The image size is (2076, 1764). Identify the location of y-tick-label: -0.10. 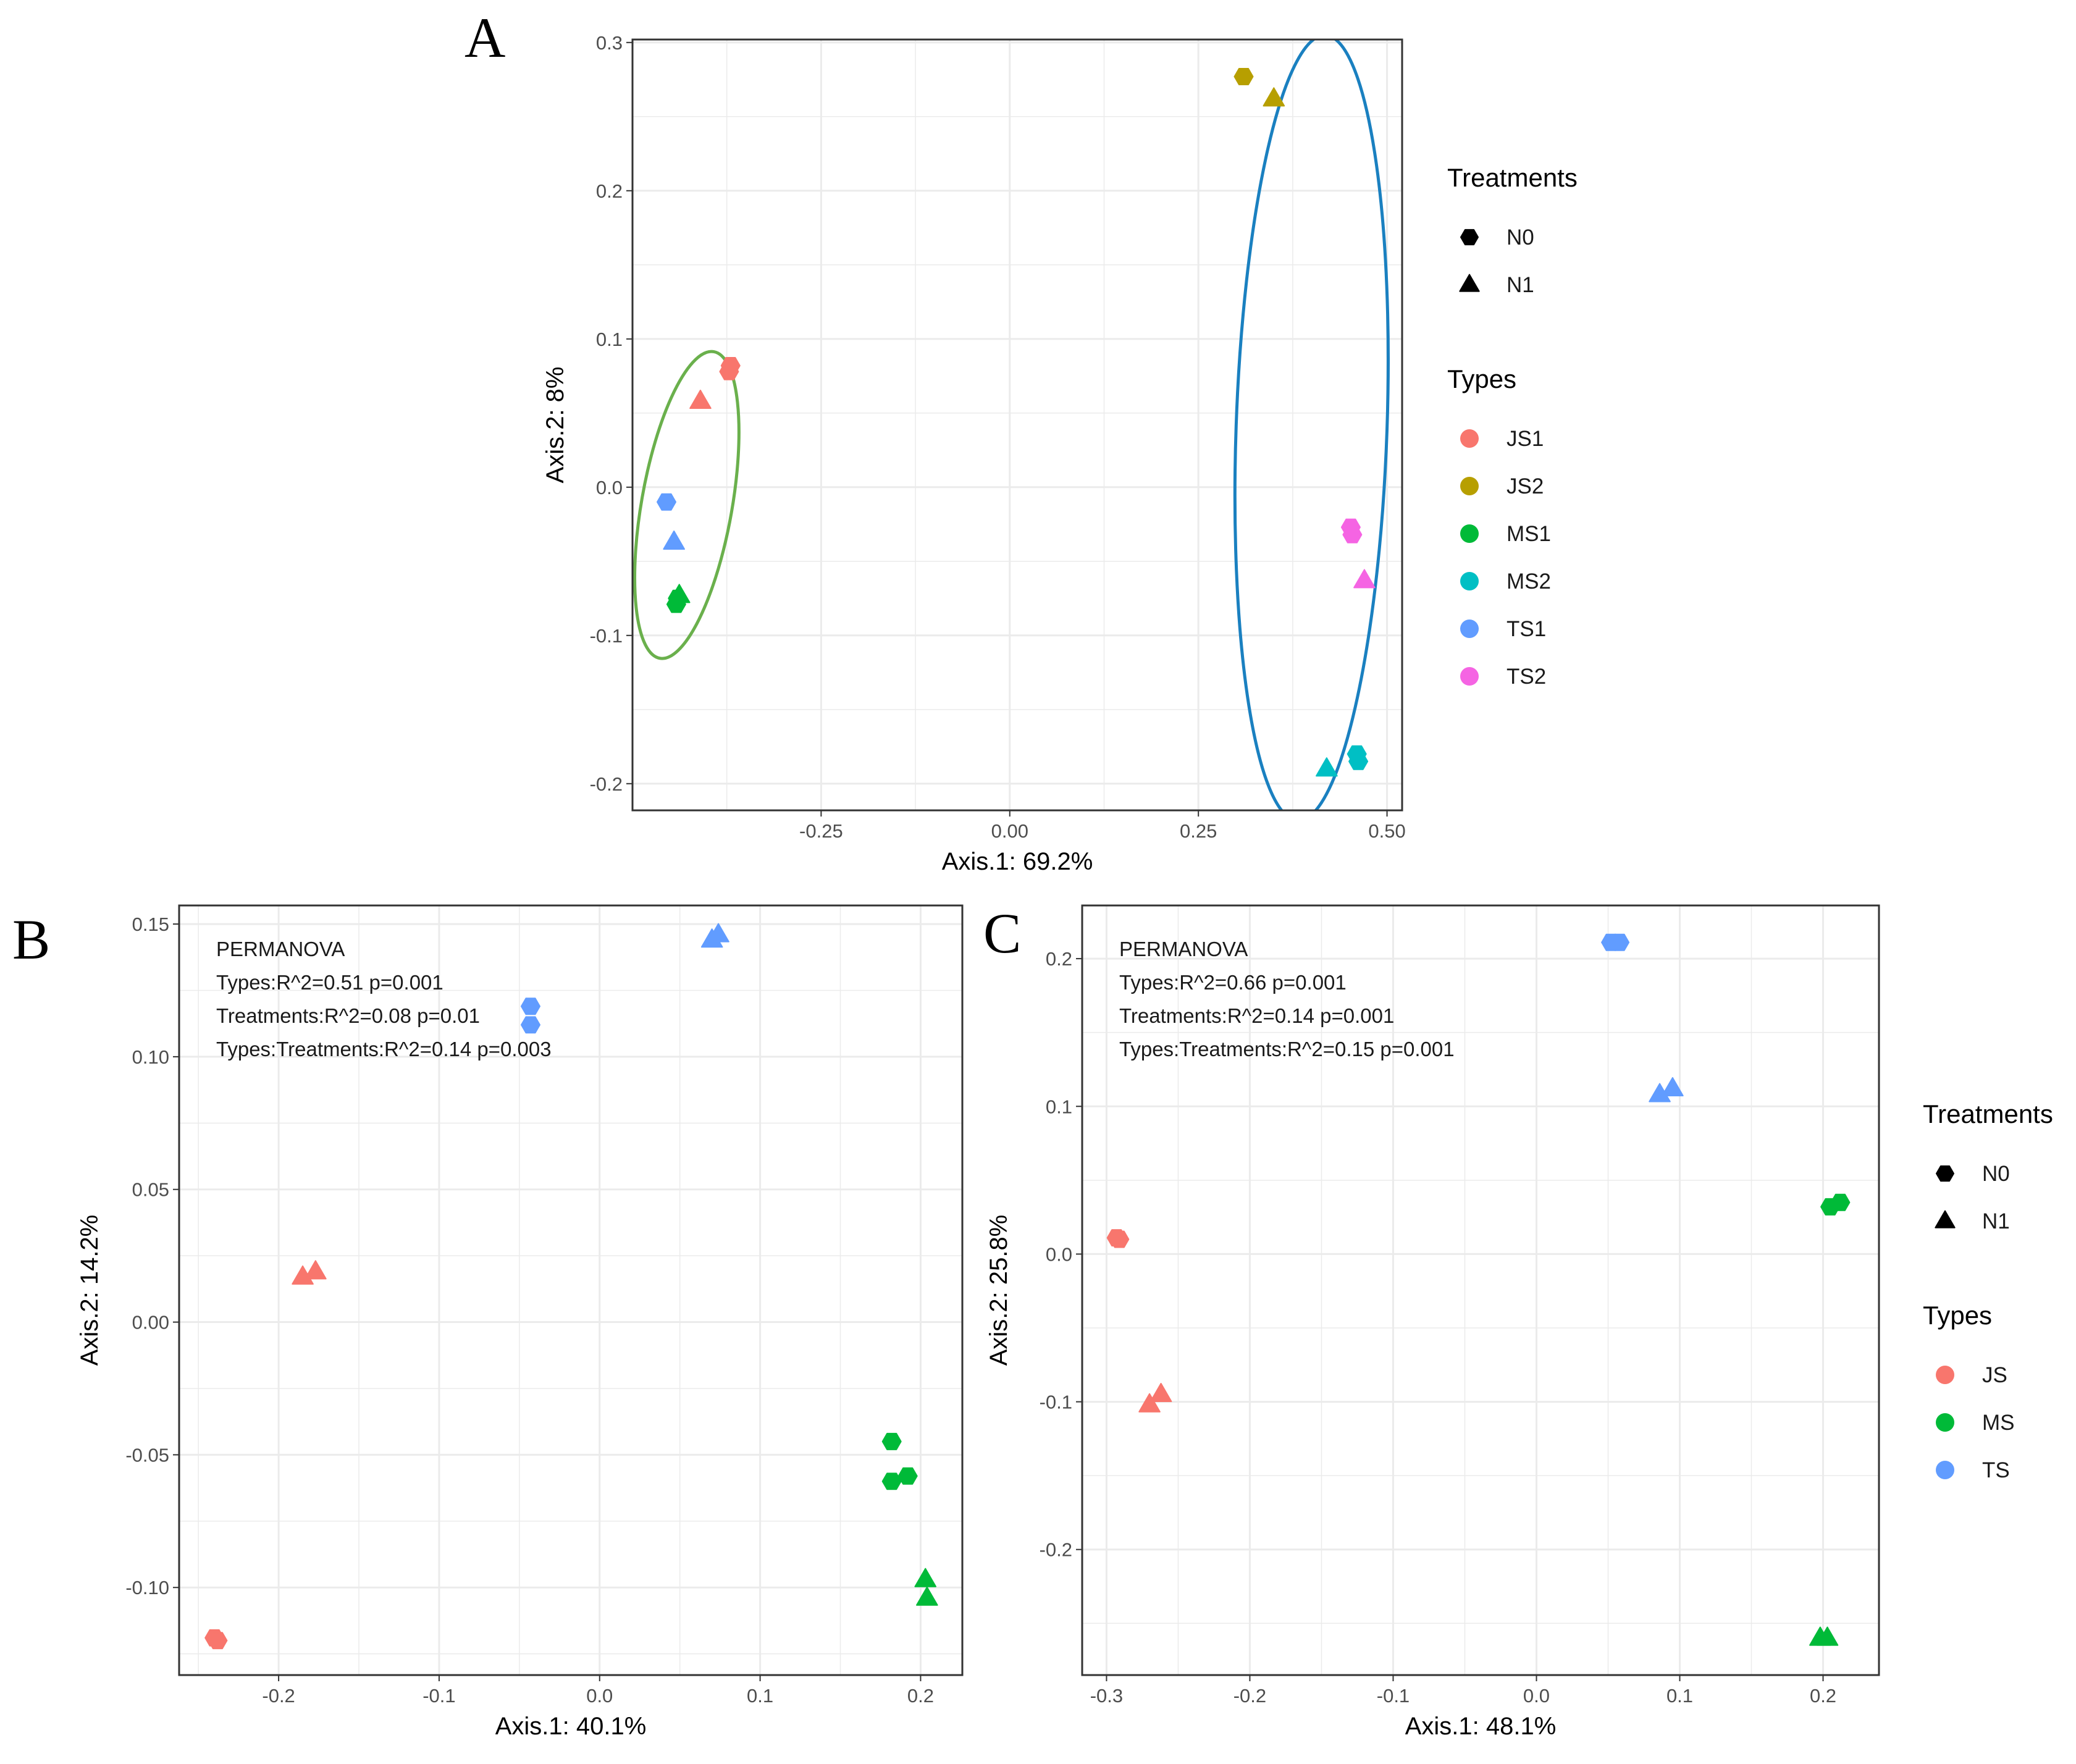
(147, 1588).